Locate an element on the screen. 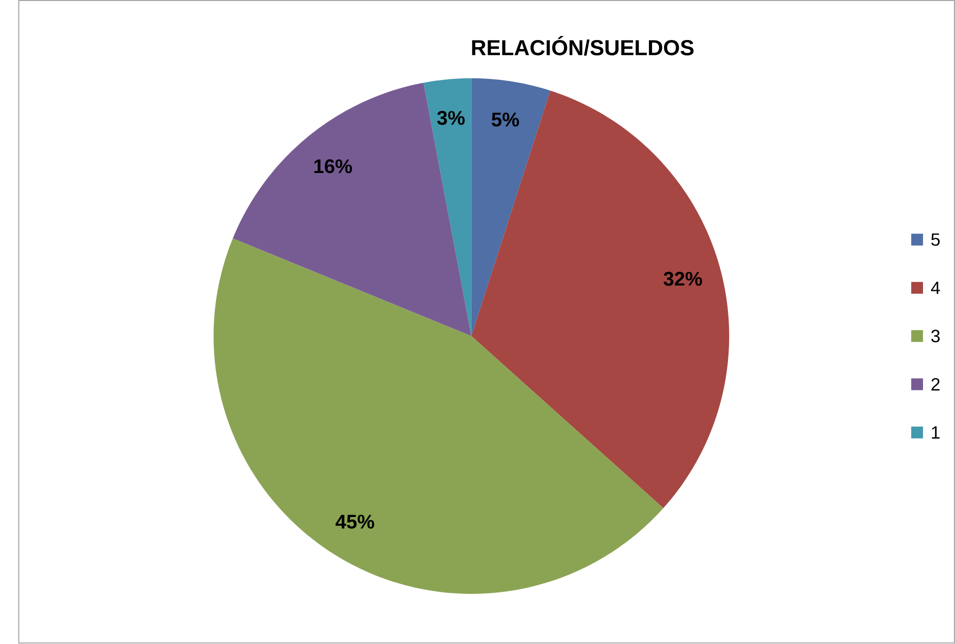 This screenshot has height=644, width=955. legend-label: 2 is located at coordinates (935, 384).